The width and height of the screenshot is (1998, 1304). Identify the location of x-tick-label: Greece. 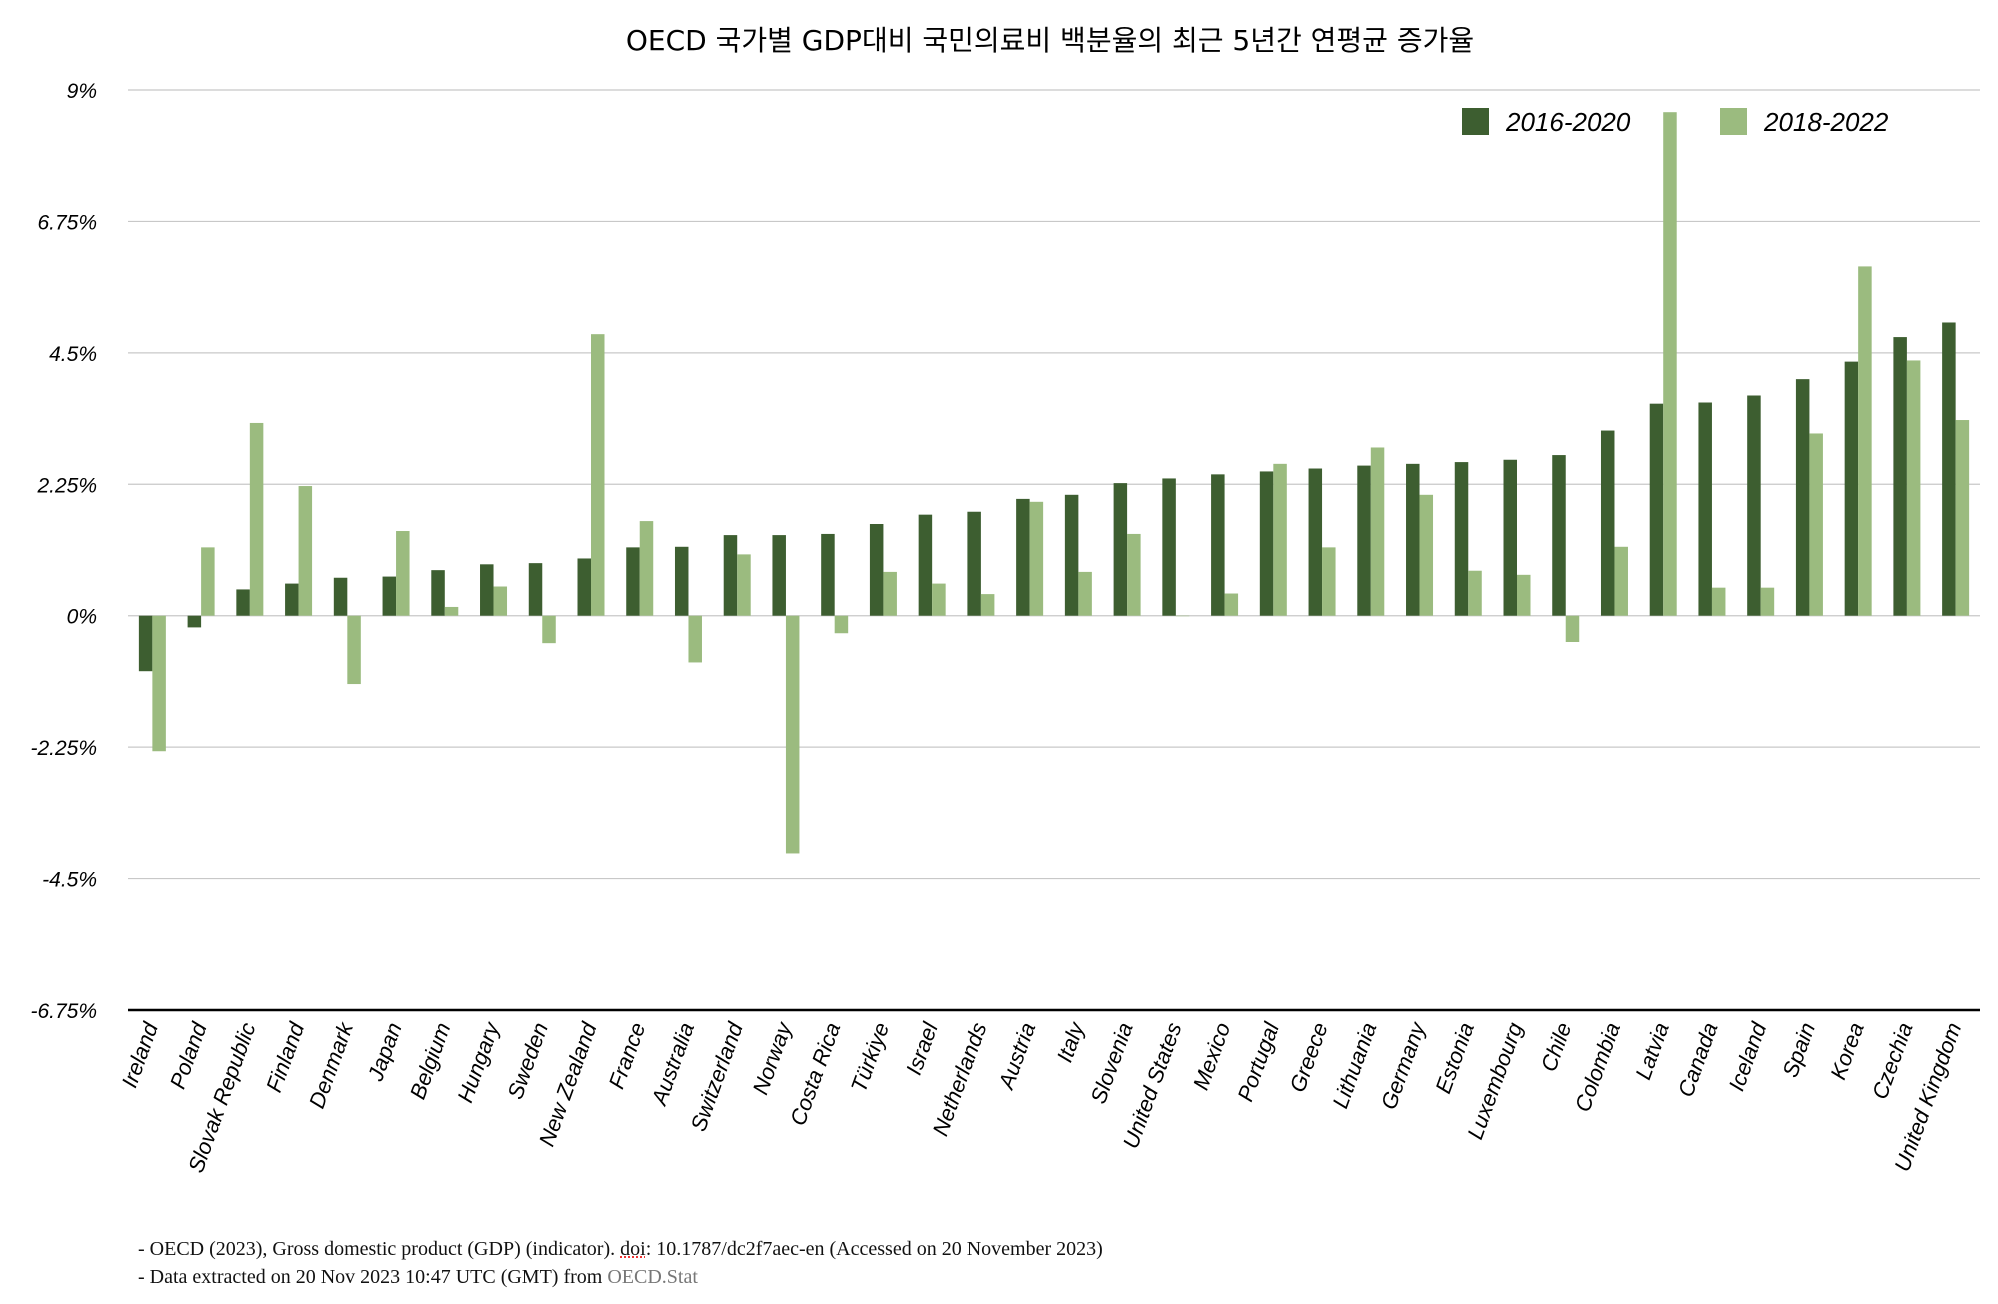
(1309, 1057).